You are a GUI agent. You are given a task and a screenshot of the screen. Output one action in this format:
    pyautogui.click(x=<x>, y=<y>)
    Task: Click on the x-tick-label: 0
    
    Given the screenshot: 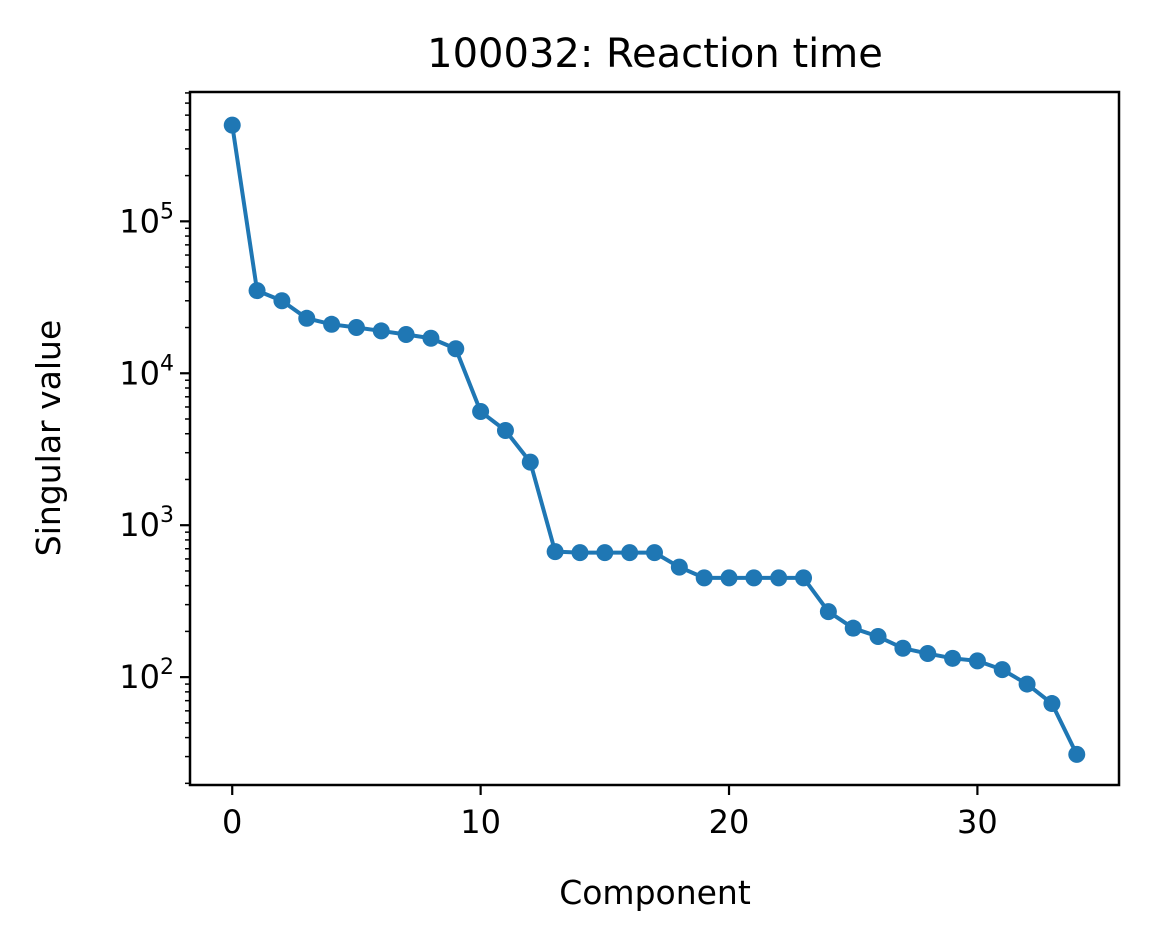 What is the action you would take?
    pyautogui.click(x=232, y=822)
    